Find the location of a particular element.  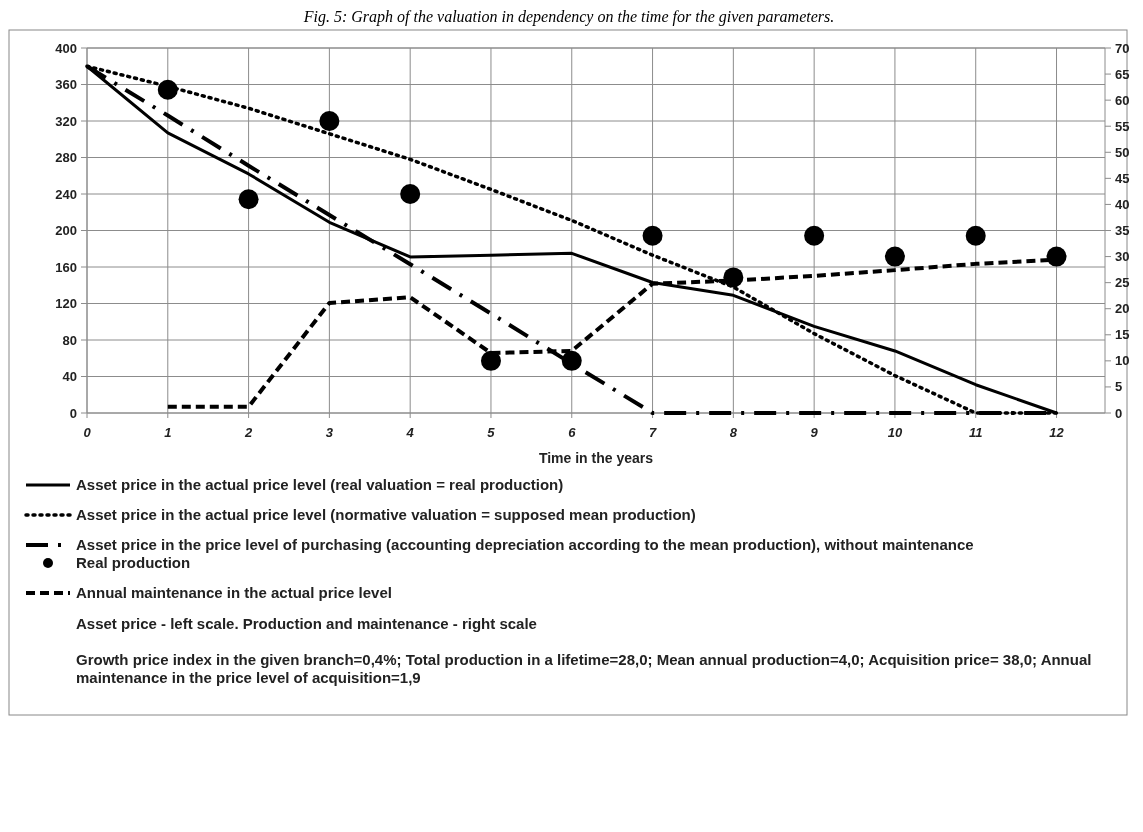

text: Growth price index in the given branch=0,4%; Total production in a lifetime=28,0; Mean annual production=4,0; Acquisition price= 38,0; Annual maintenance in the price level of acquisition=1,9 is located at coordinates (584, 668).